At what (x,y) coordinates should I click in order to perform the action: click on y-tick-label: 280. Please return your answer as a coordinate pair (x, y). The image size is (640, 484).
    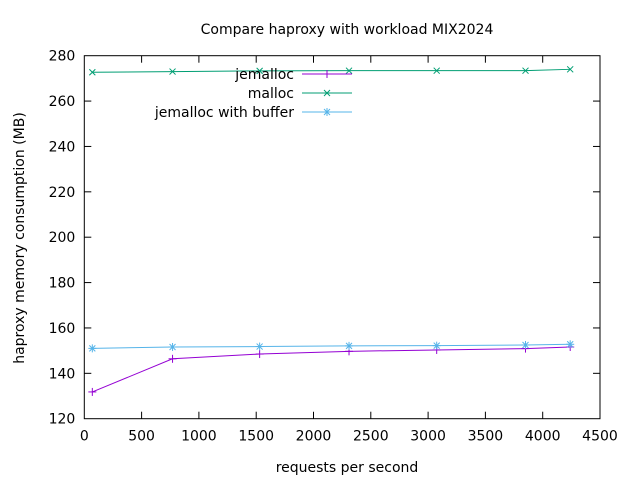
    Looking at the image, I should click on (62, 57).